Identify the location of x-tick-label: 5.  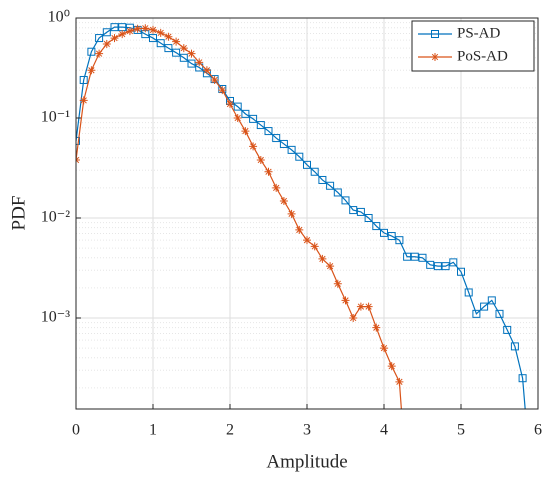
(461, 430).